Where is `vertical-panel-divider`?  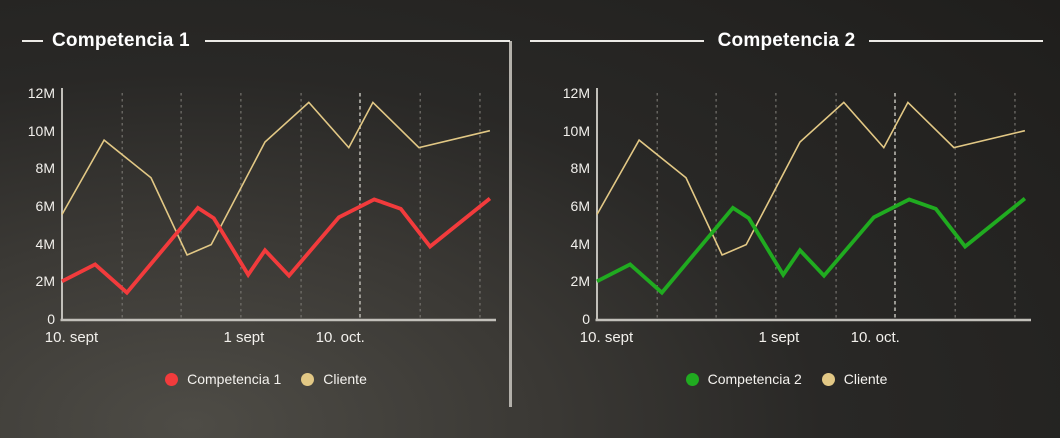
vertical-panel-divider is located at coordinates (510, 224).